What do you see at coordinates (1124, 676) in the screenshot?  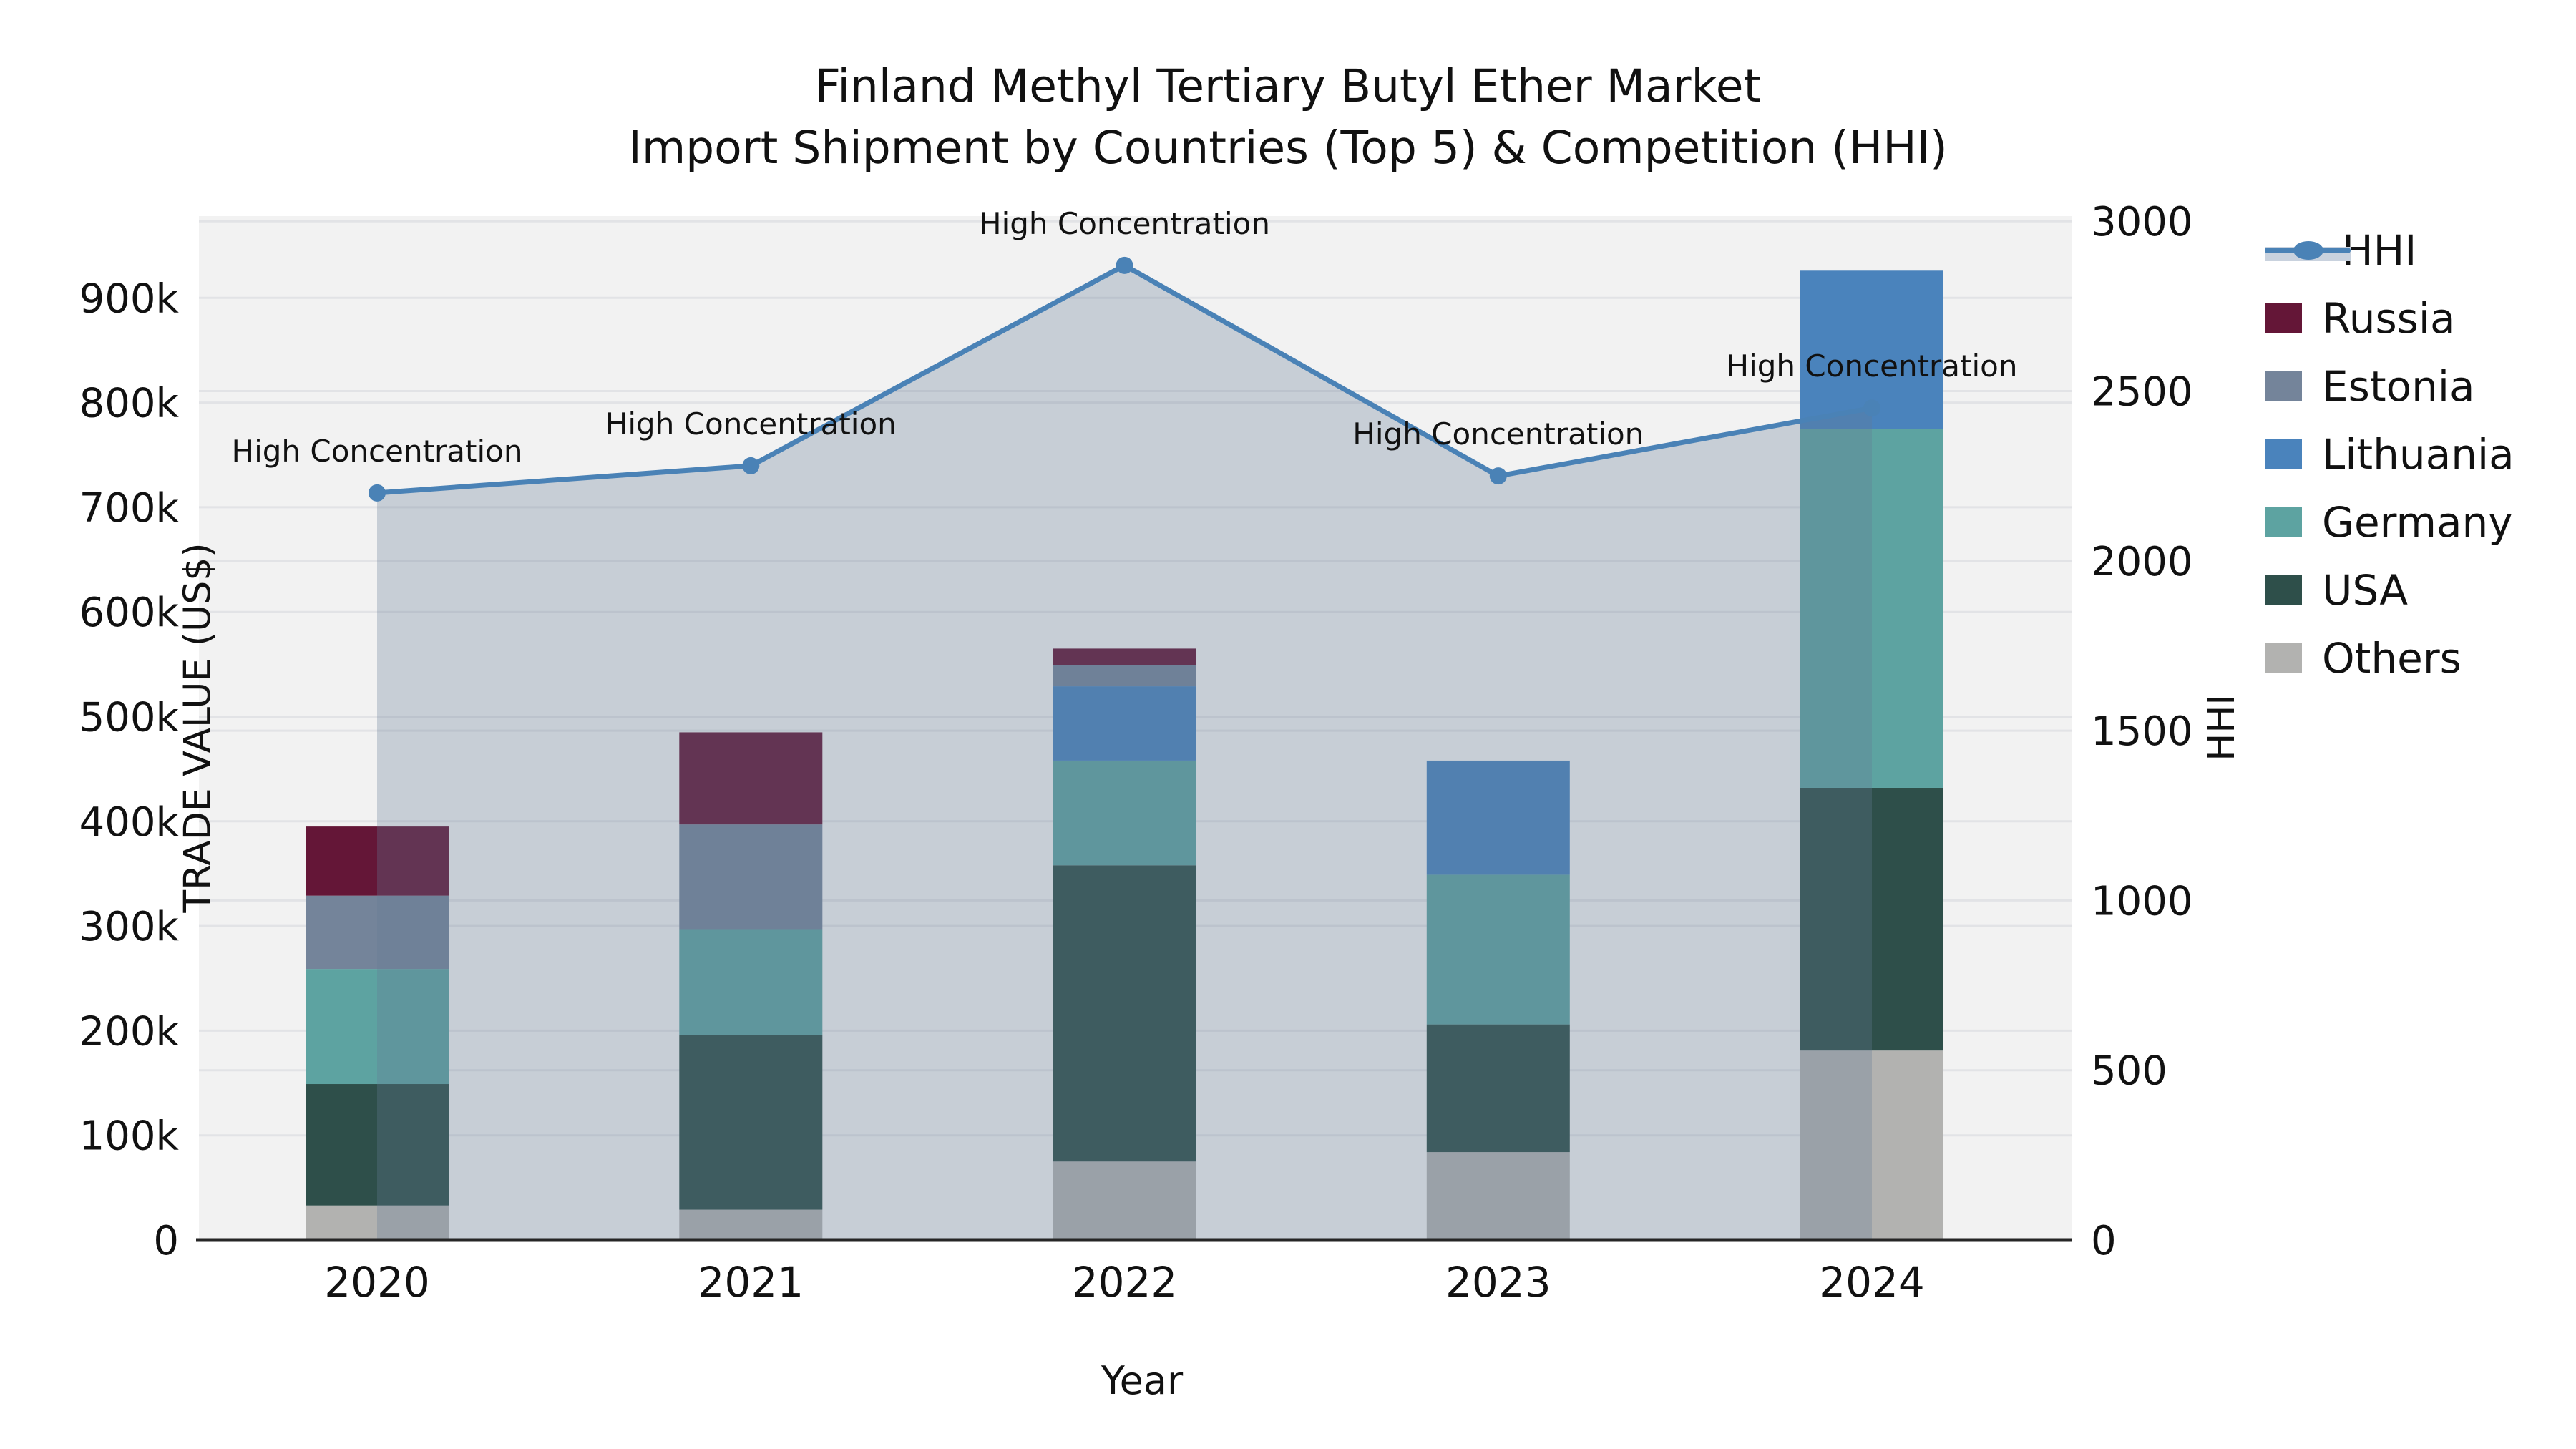 I see `bar-segment-estonia-2022` at bounding box center [1124, 676].